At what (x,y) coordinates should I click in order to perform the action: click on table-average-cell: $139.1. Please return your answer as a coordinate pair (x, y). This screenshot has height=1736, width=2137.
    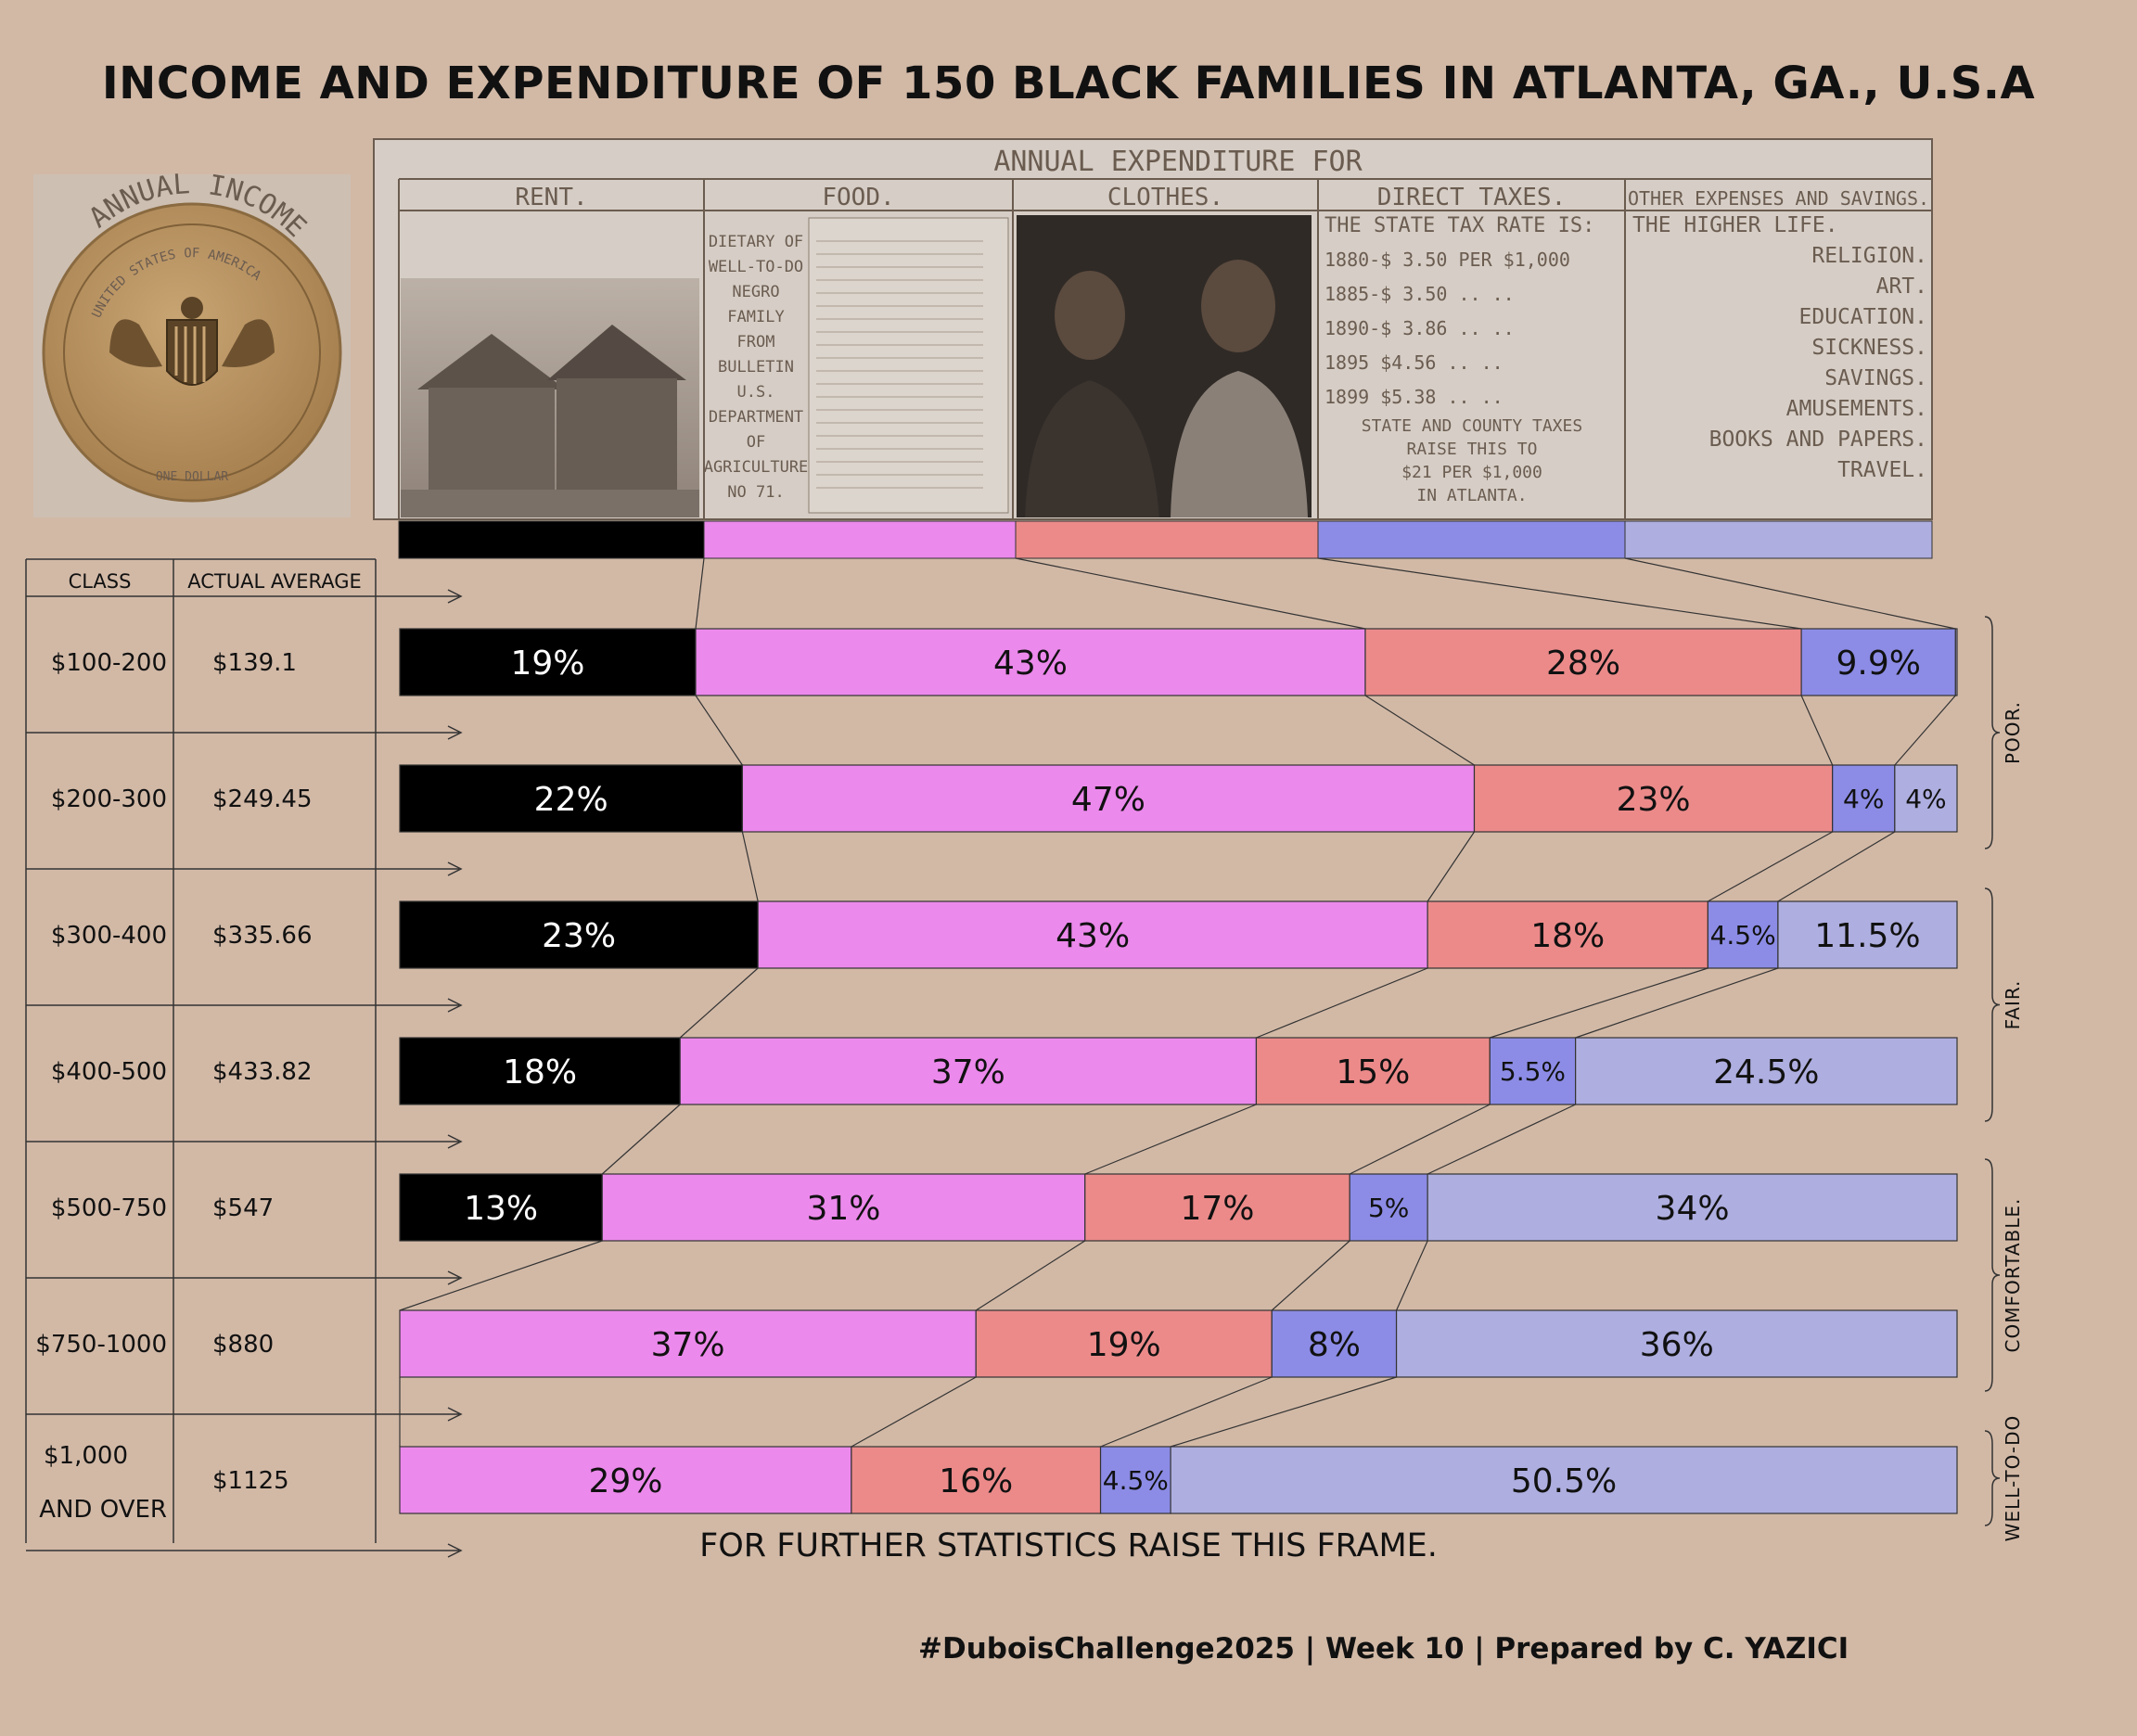
    Looking at the image, I should click on (255, 663).